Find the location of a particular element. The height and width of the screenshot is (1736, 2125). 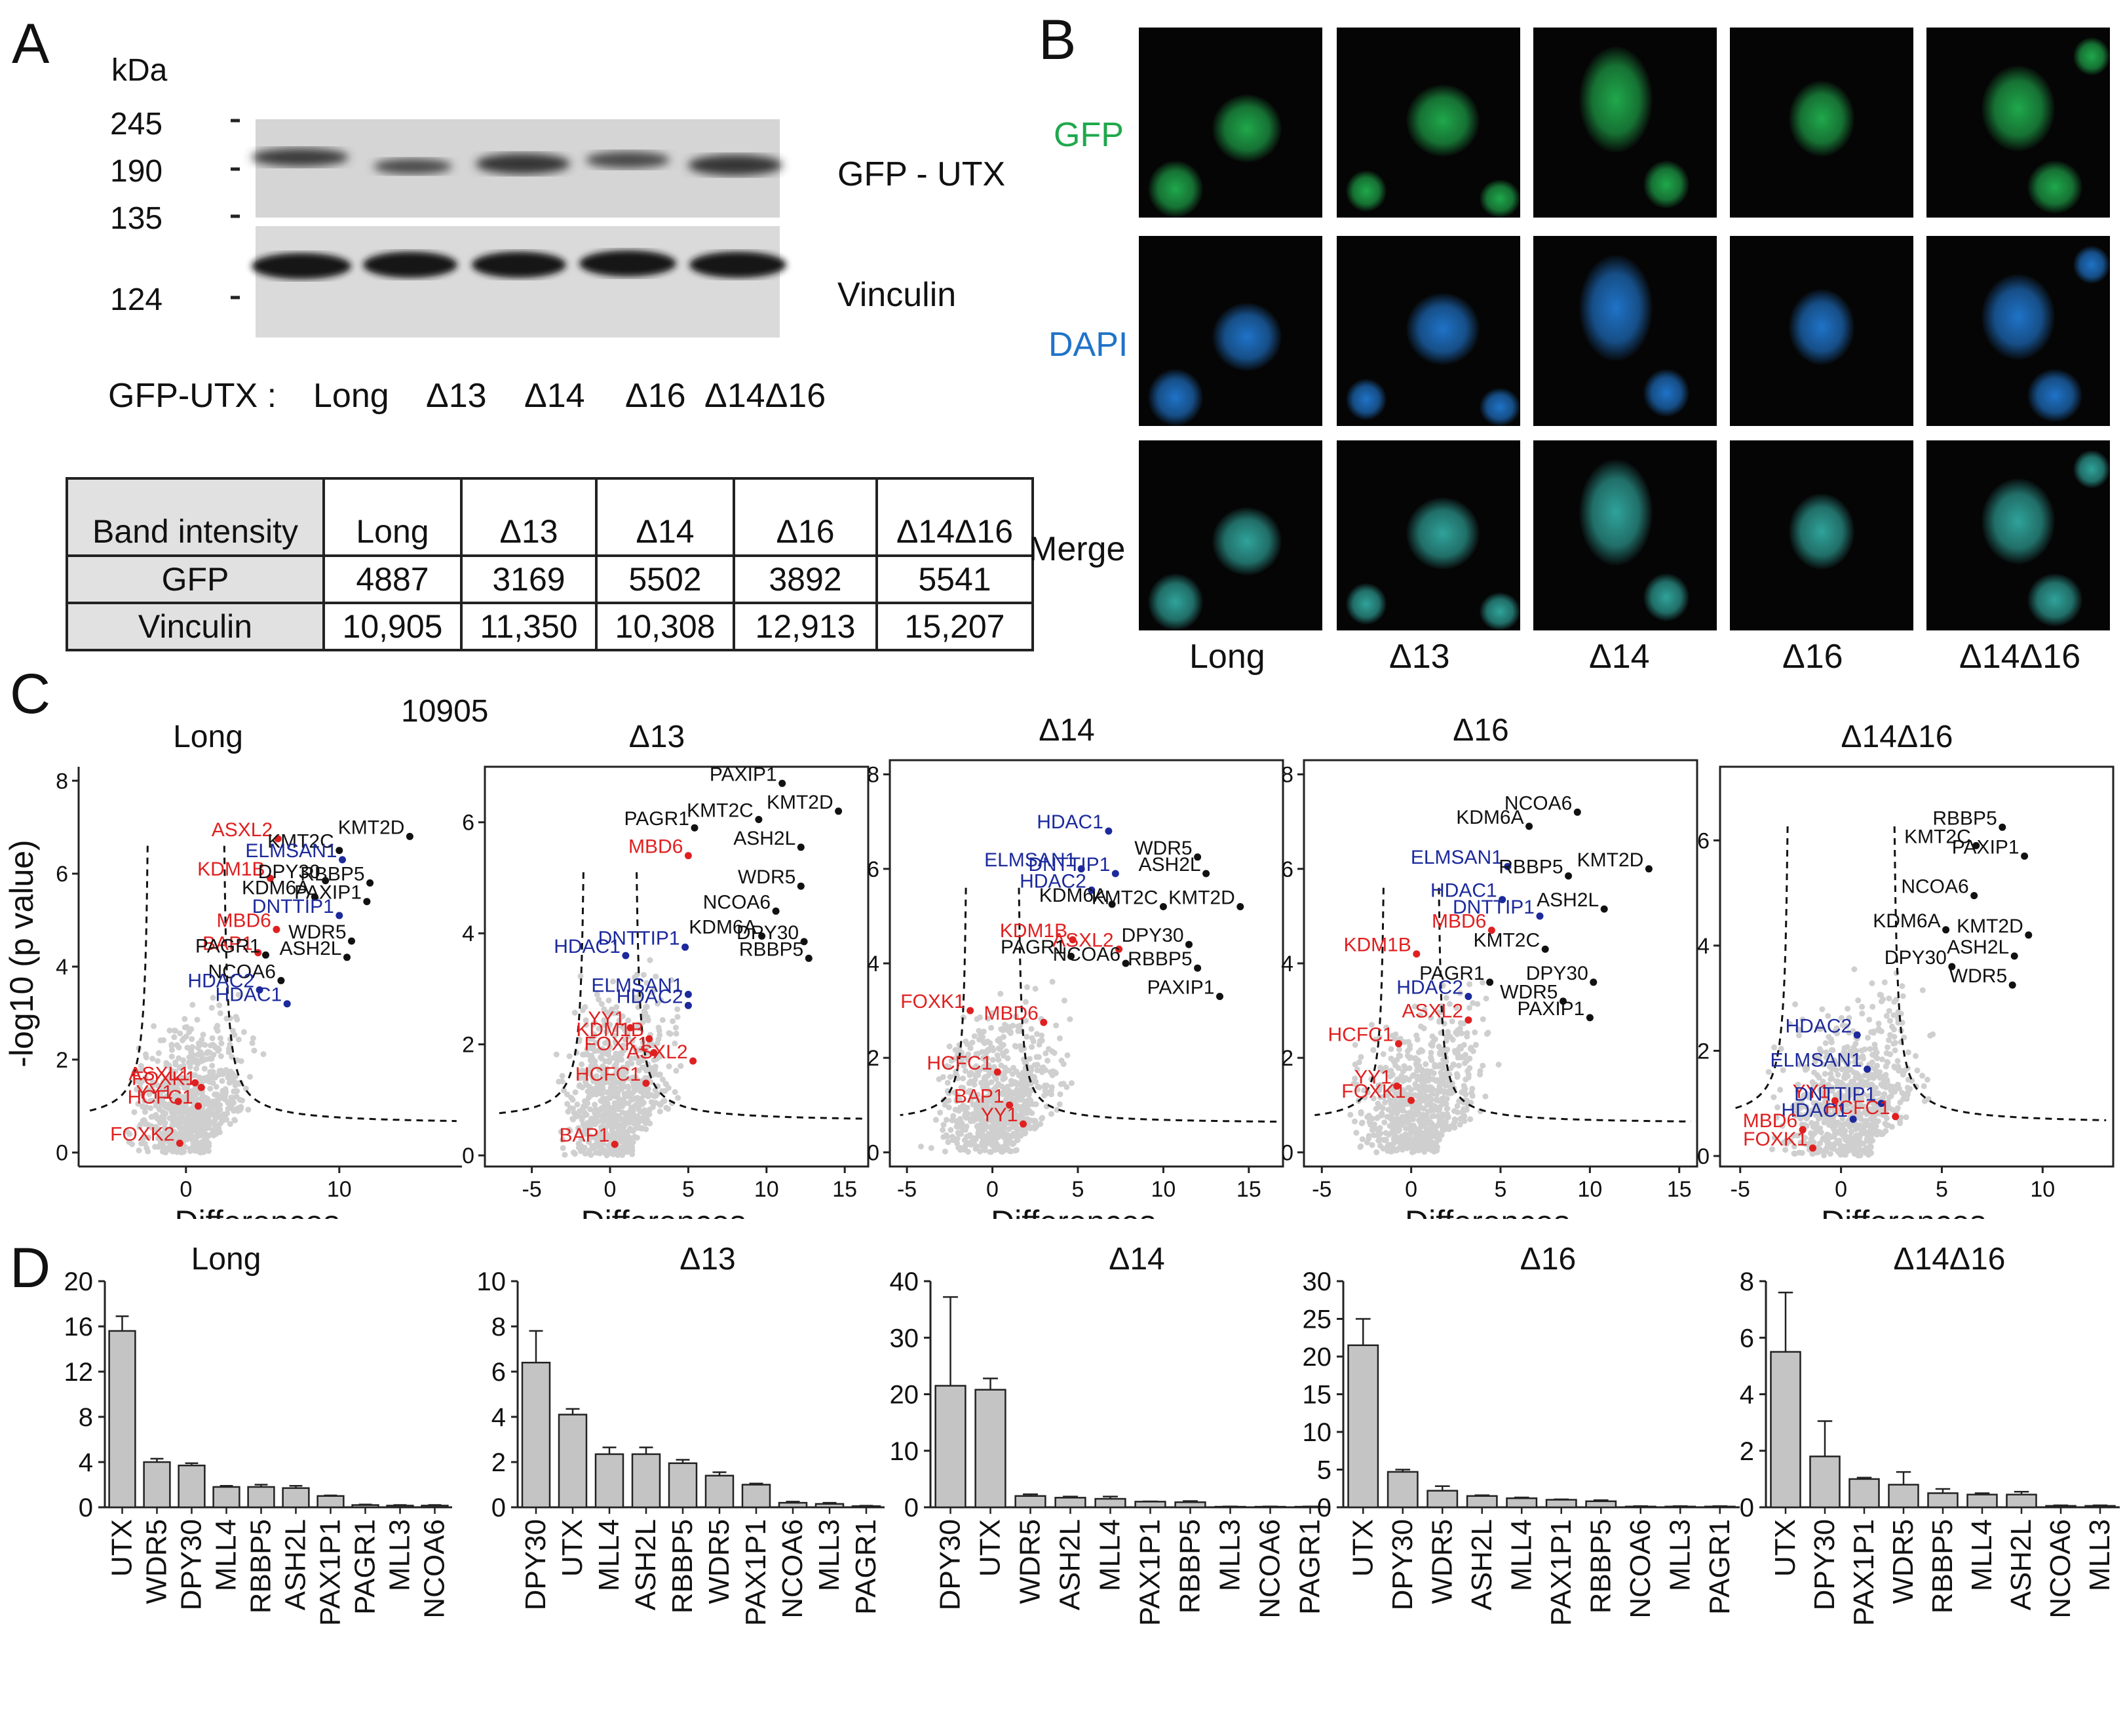

protein-label: KDM6A is located at coordinates (275, 888).